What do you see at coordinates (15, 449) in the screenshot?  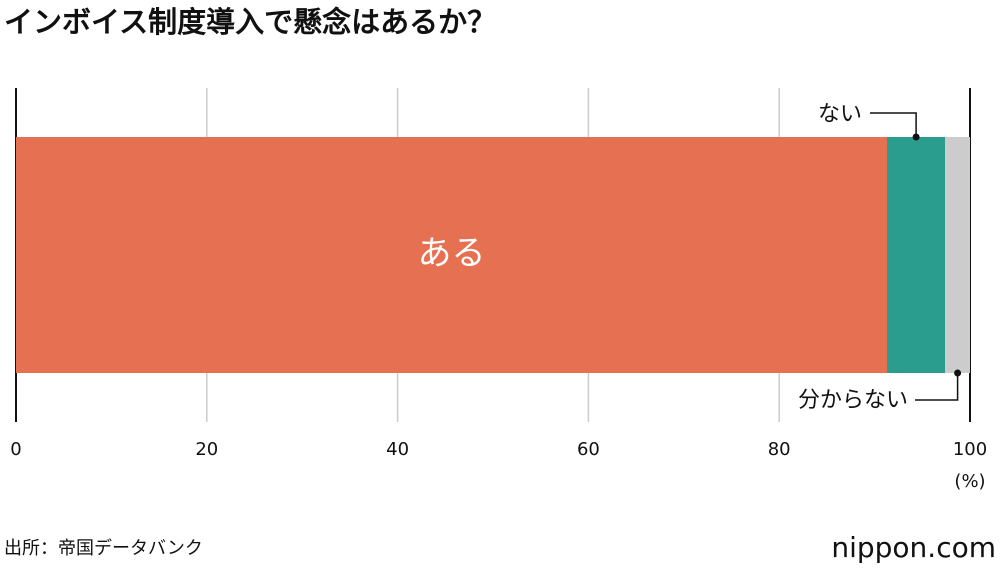 I see `x-tick-label: 0` at bounding box center [15, 449].